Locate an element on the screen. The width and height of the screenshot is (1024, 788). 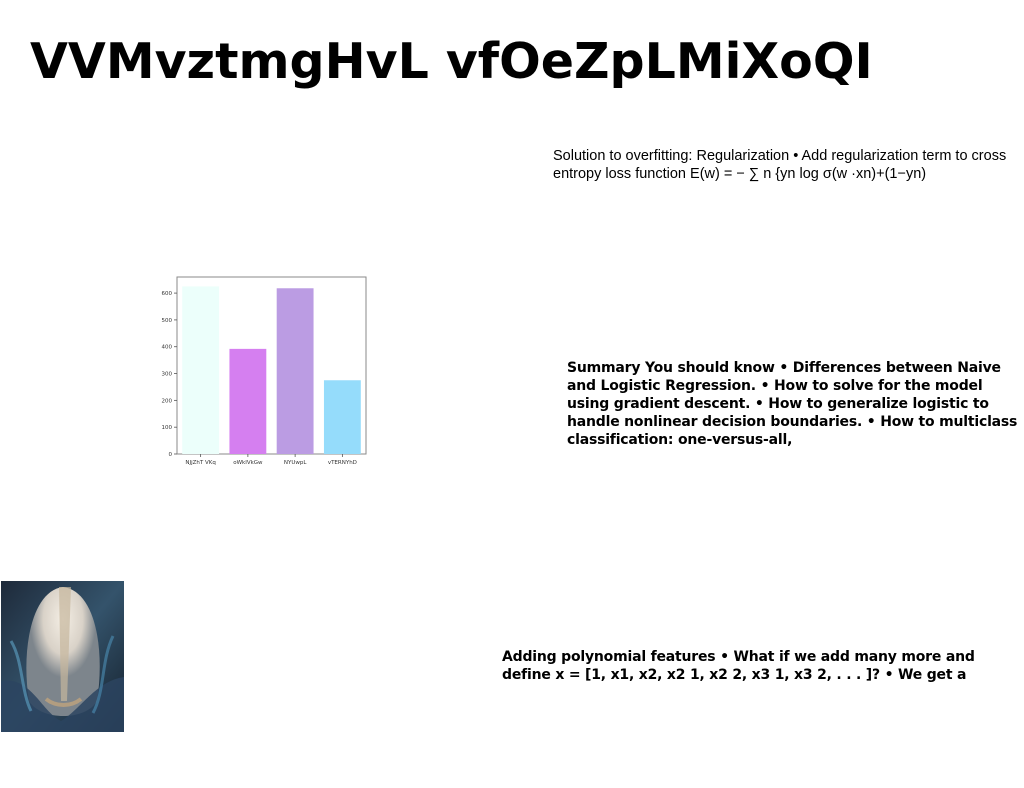
cave-photo-icon is located at coordinates (62, 656).